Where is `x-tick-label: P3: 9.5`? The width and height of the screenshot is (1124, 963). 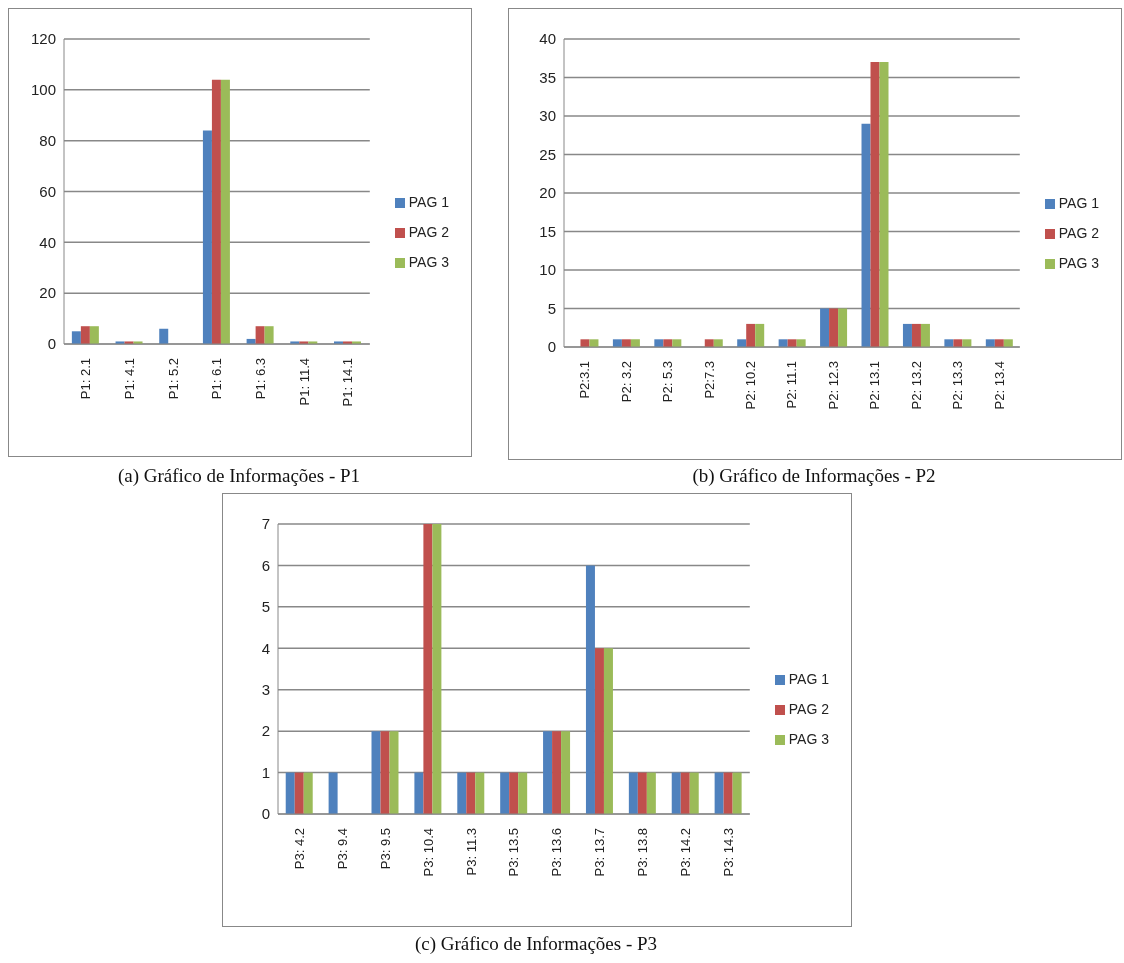 x-tick-label: P3: 9.5 is located at coordinates (385, 849).